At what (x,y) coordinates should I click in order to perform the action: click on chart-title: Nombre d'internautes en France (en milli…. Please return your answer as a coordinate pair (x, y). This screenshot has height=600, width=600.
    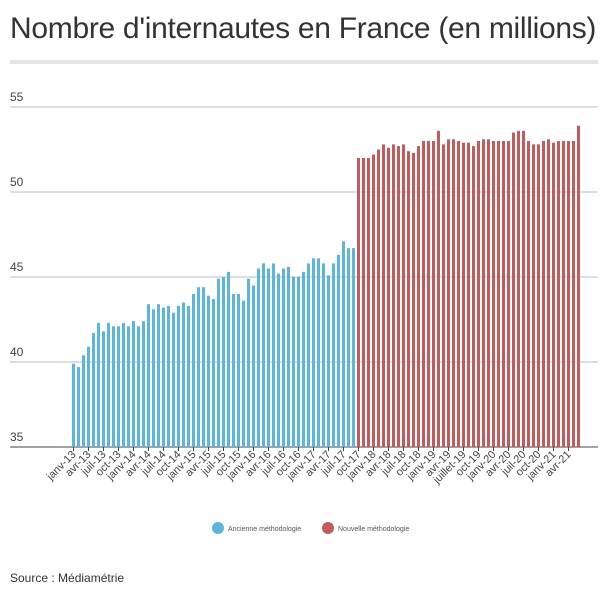
    Looking at the image, I should click on (303, 28).